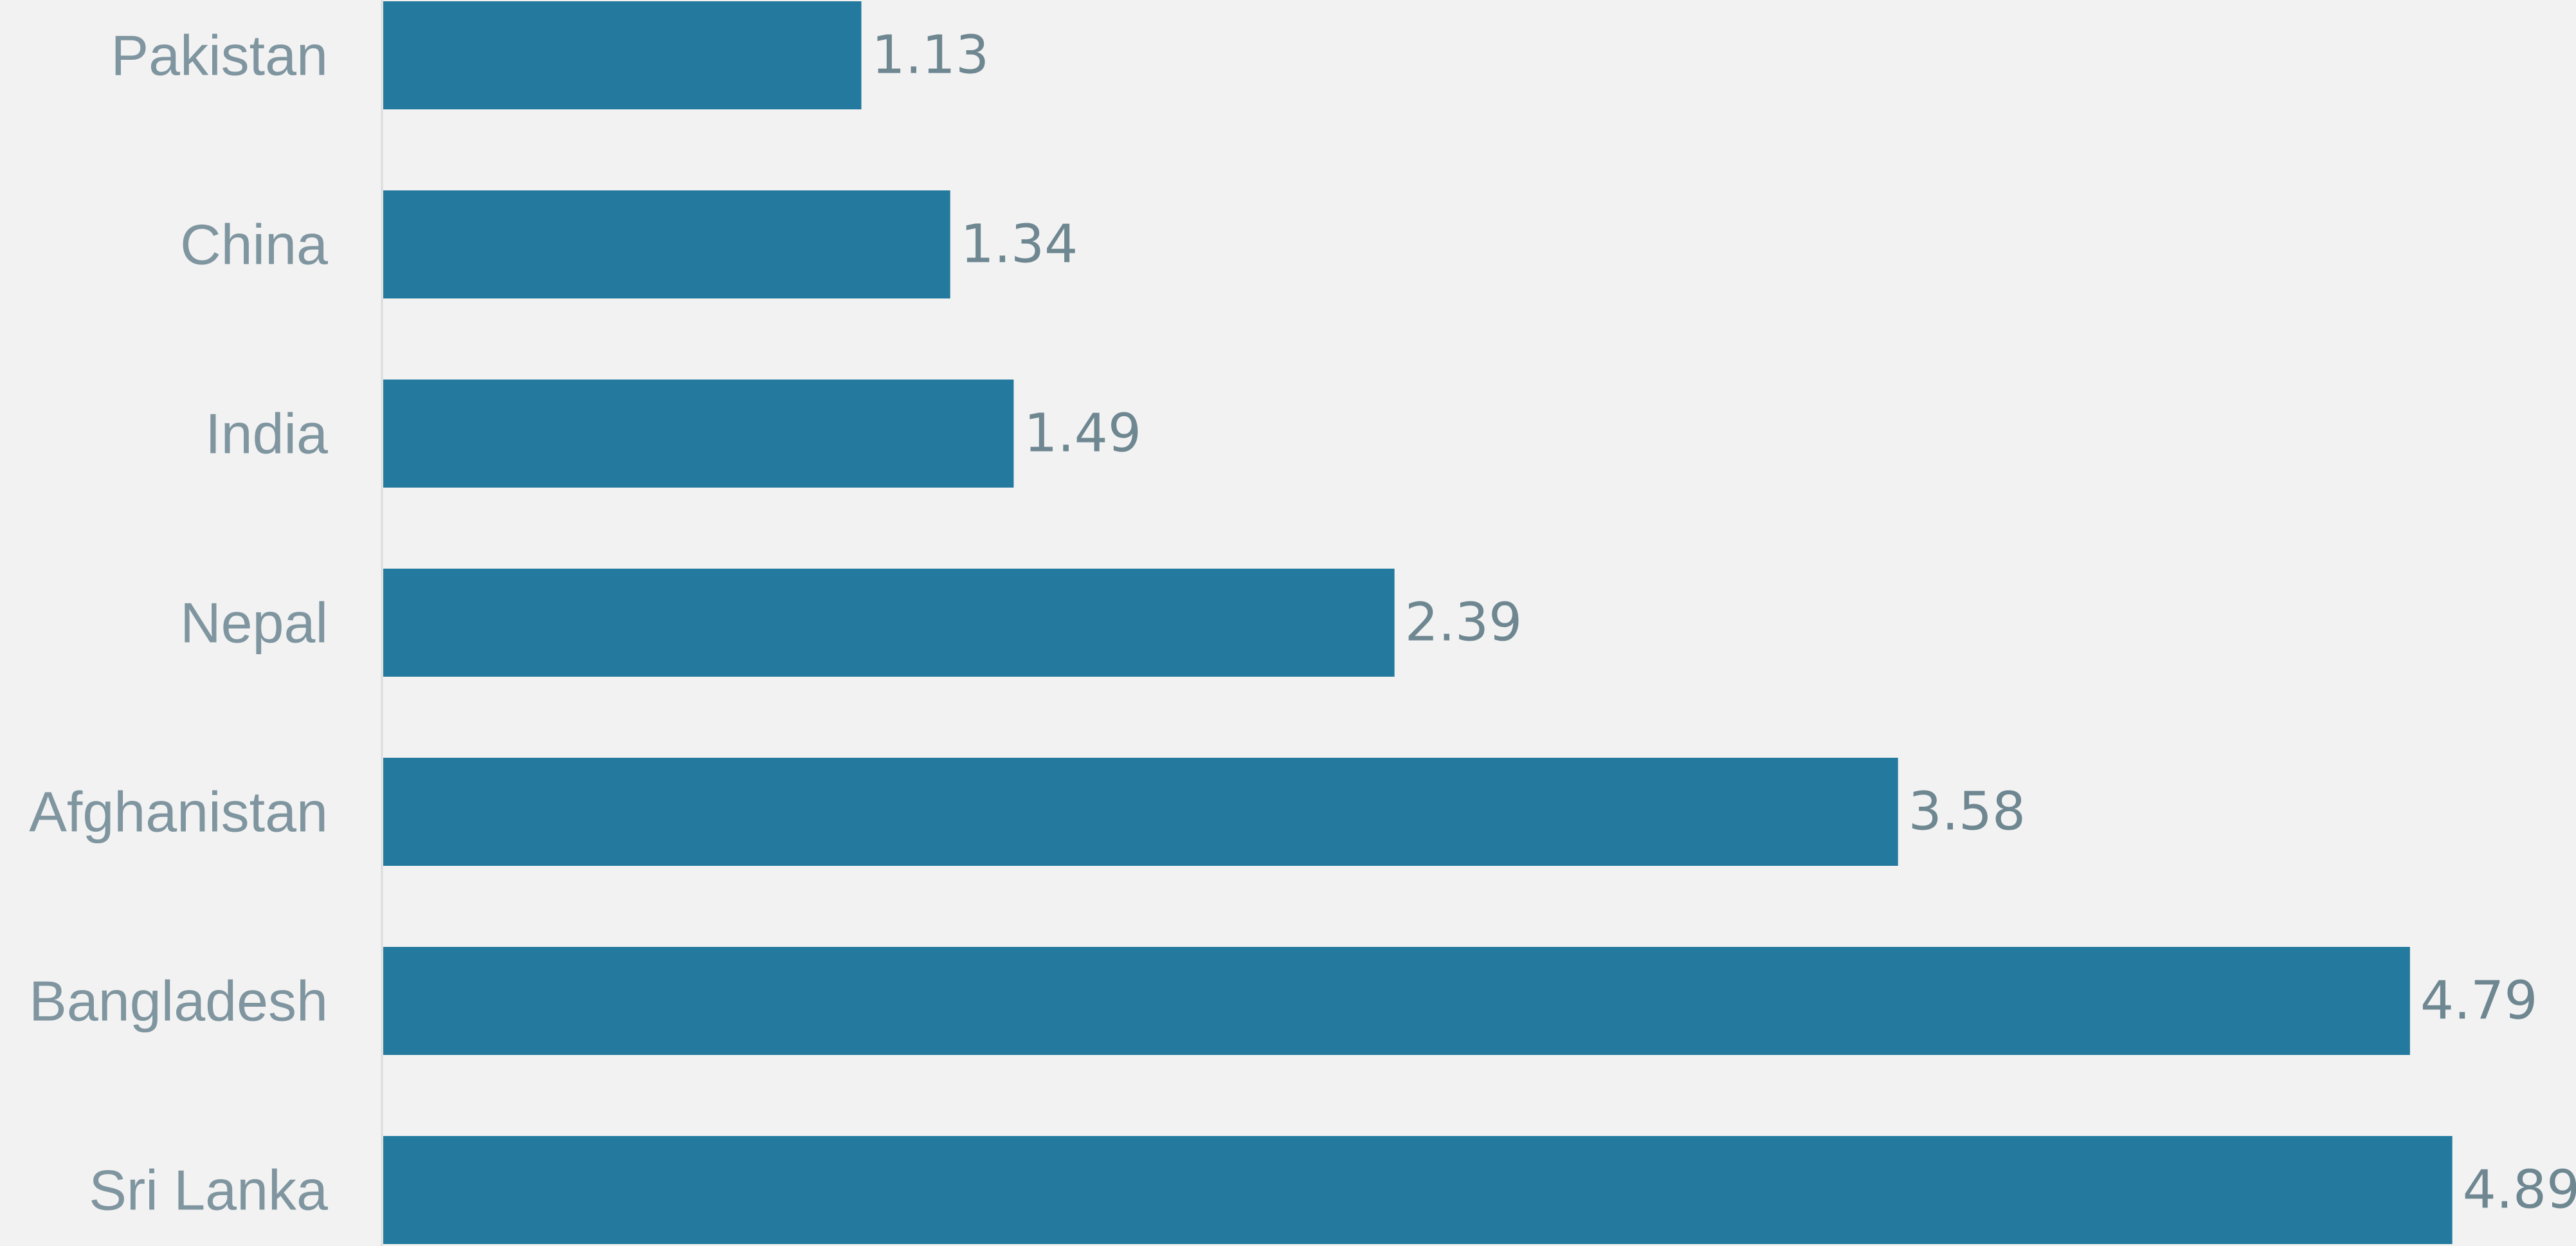 The width and height of the screenshot is (2576, 1246). Describe the element at coordinates (178, 812) in the screenshot. I see `category-label: Afghanistan` at that location.